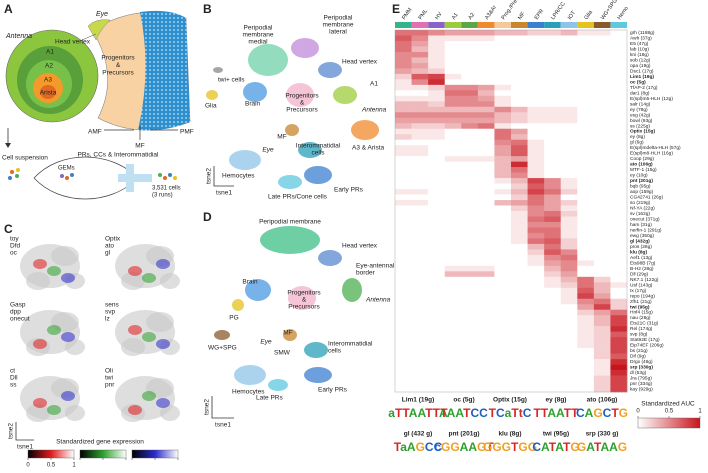 Image resolution: width=708 pixels, height=473 pixels. I want to click on region-label: A2, so click(49, 66).